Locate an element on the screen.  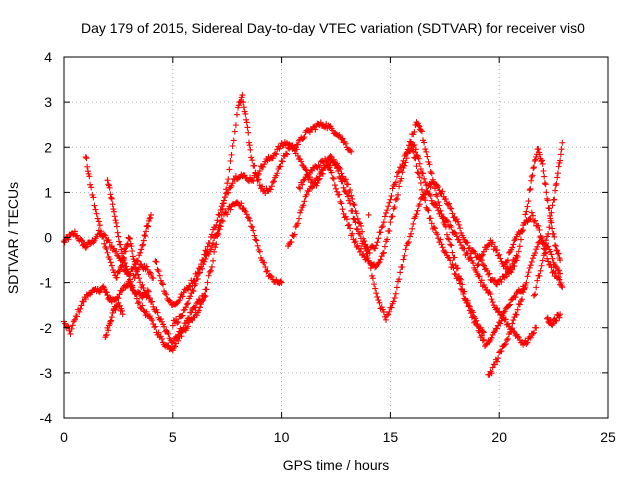
x-tick-label: 10 is located at coordinates (282, 437).